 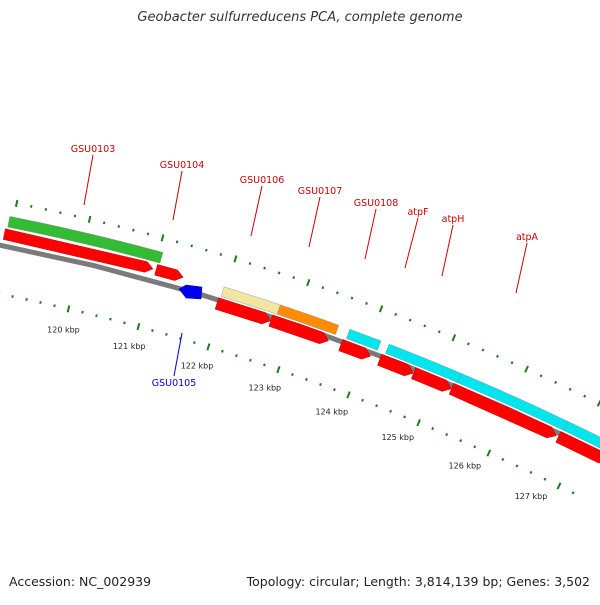 I want to click on cds-arrow-atpa, so click(x=502, y=410).